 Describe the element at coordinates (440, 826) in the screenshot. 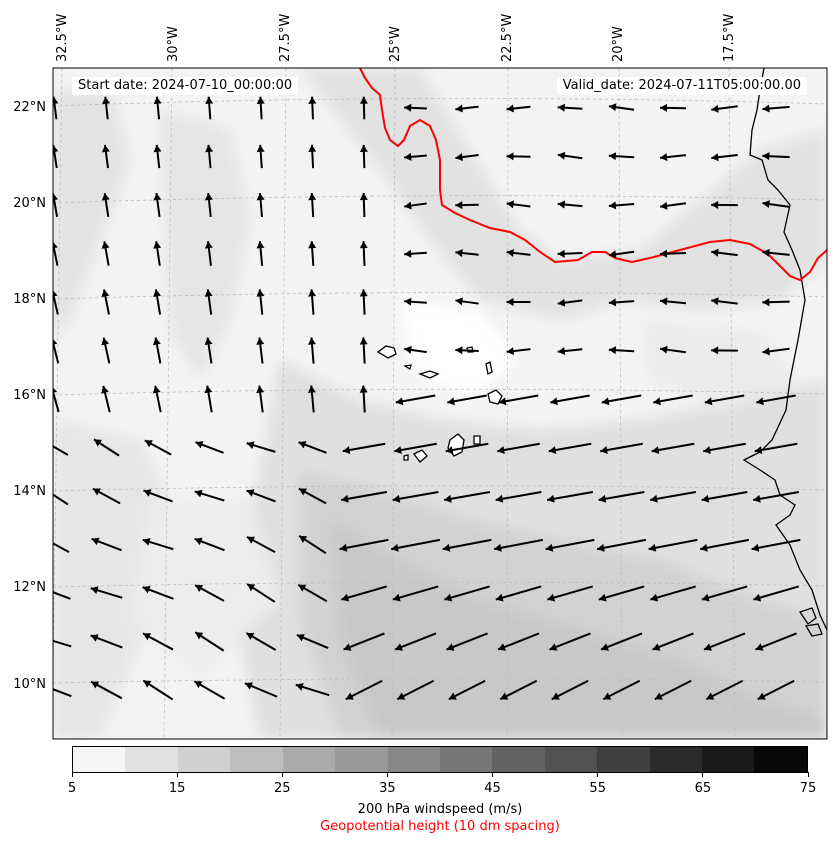

I see `contour-label: Geopotential height (10 dm spacing)` at that location.